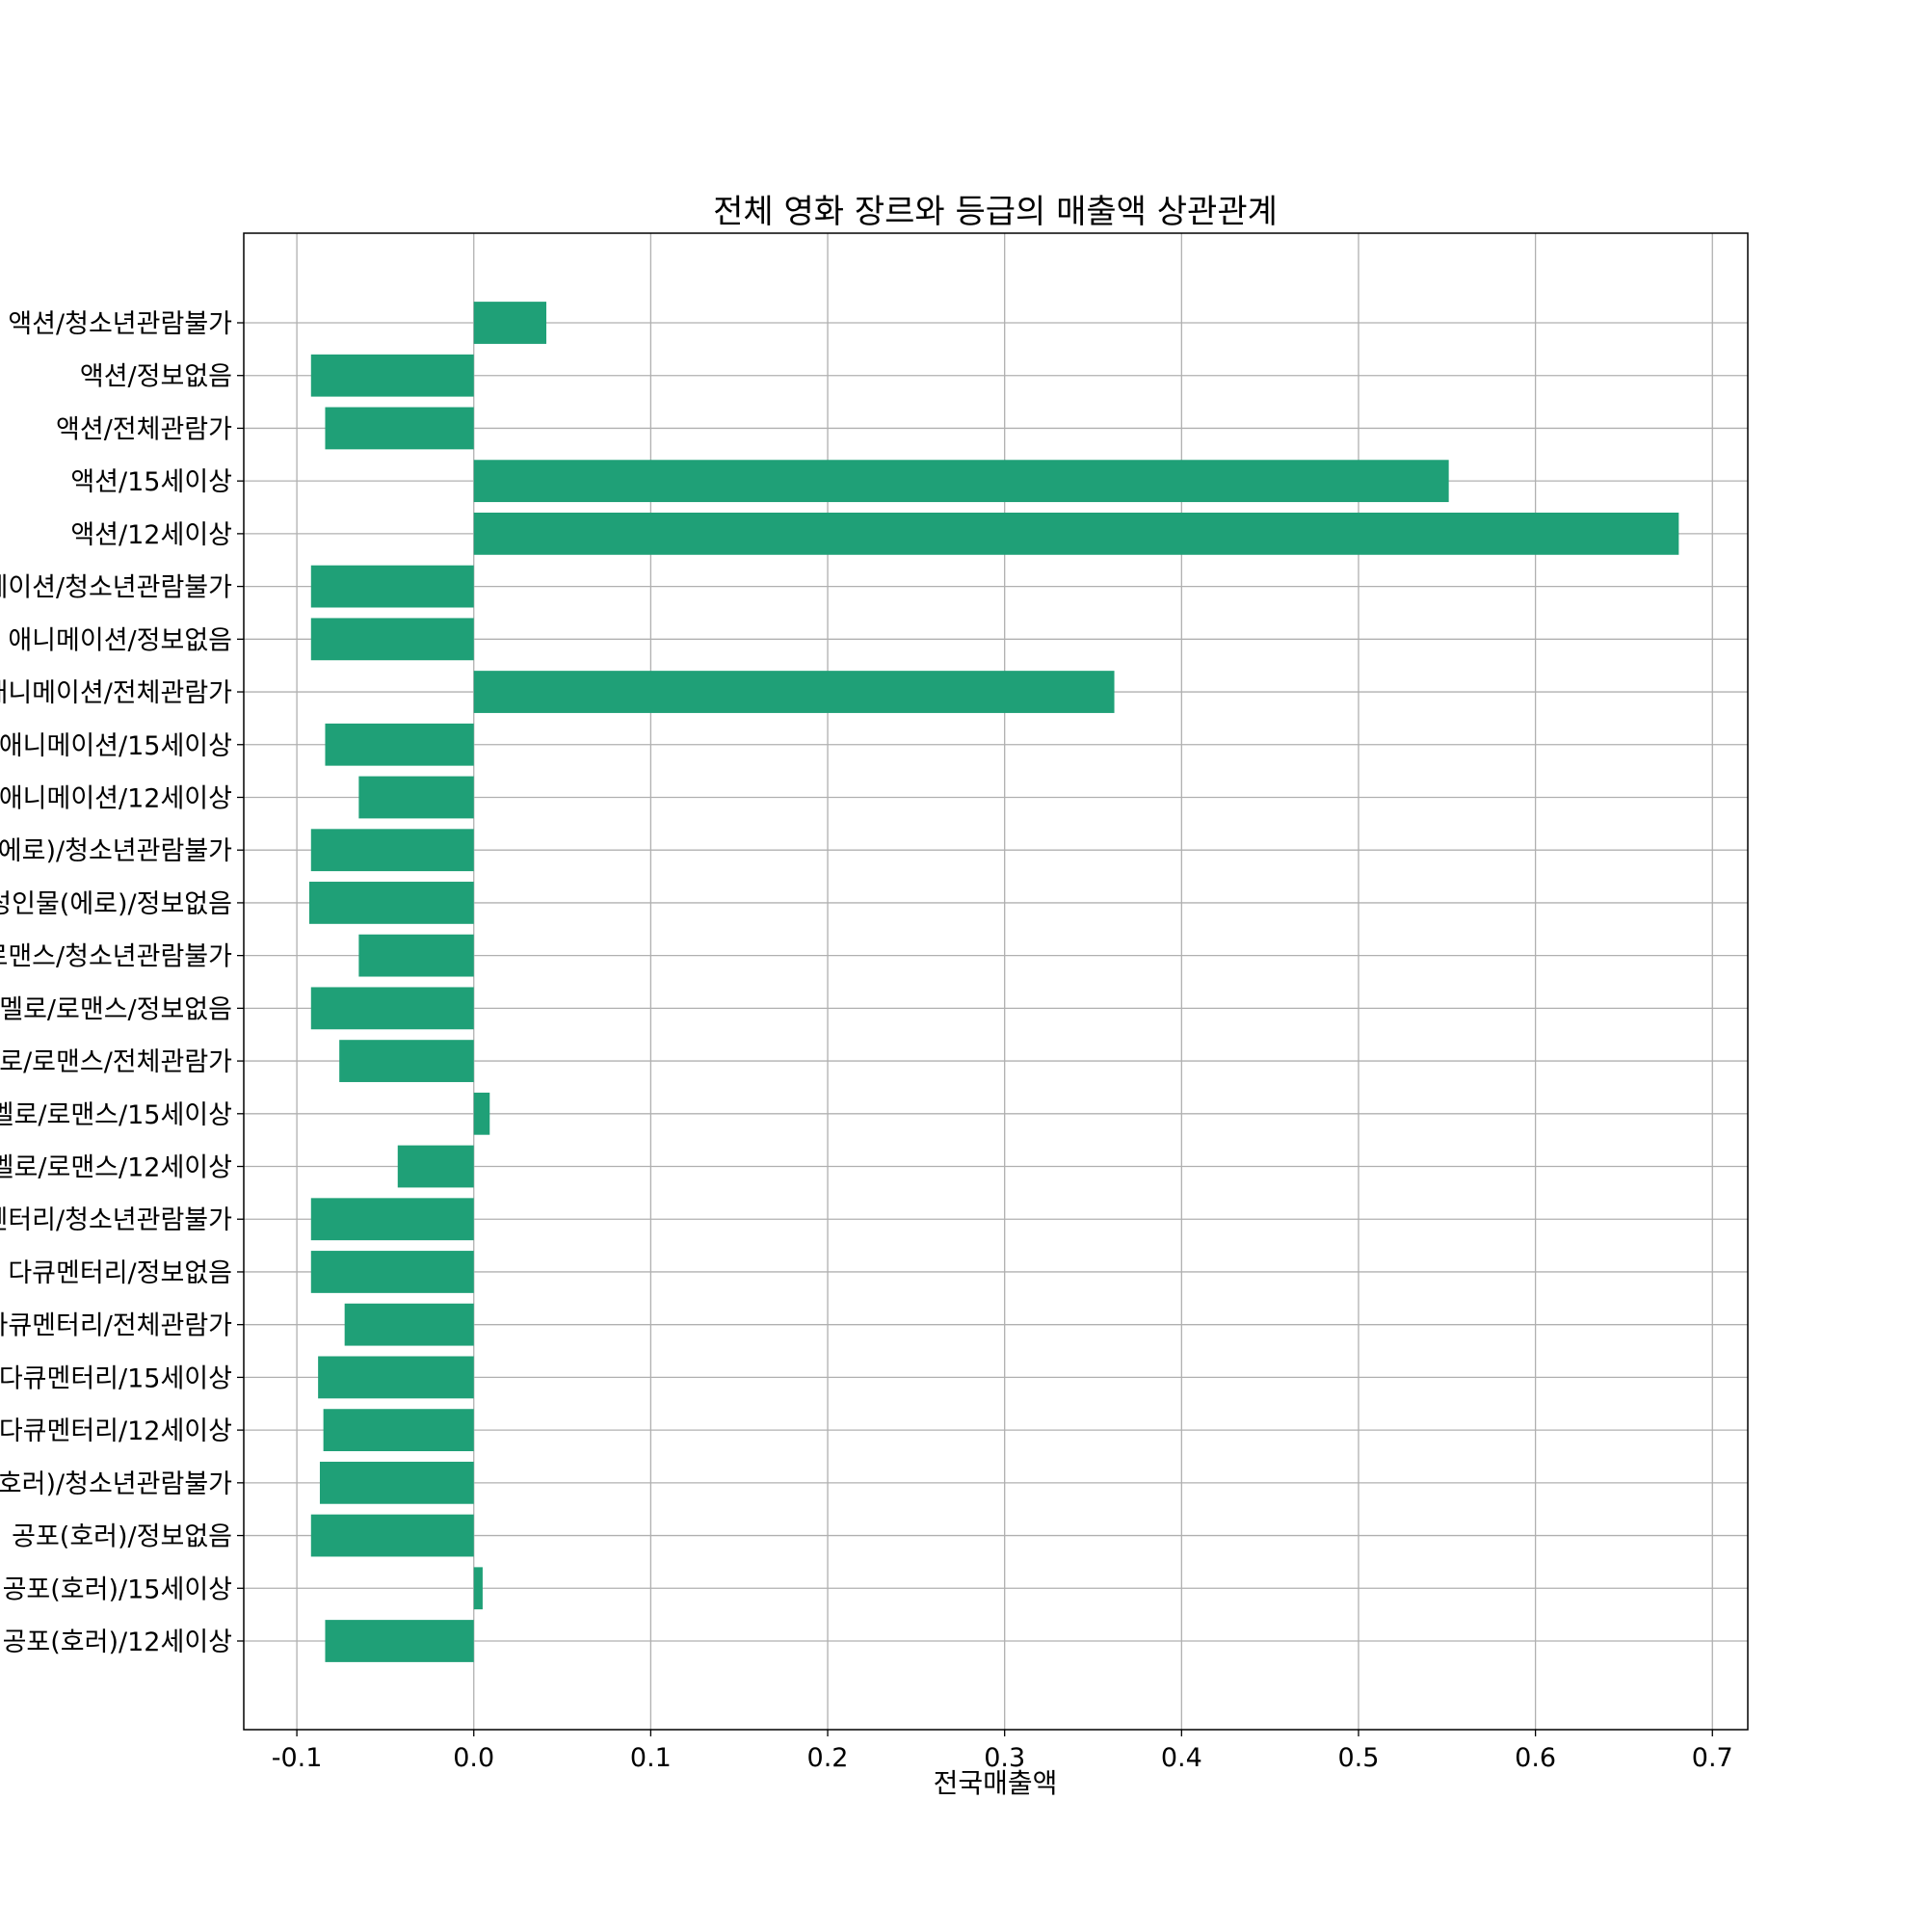  What do you see at coordinates (116, 957) in the screenshot?
I see `y-tick-label: 멜로/로맨스/청소년관람불가` at bounding box center [116, 957].